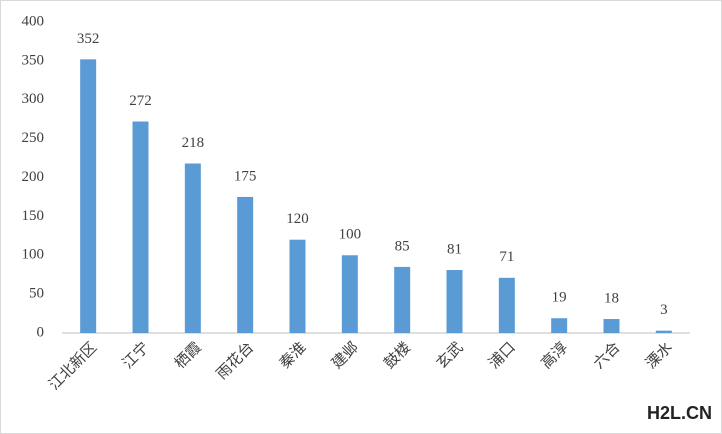 The height and width of the screenshot is (434, 722). What do you see at coordinates (33, 60) in the screenshot?
I see `y-tick-label: 350` at bounding box center [33, 60].